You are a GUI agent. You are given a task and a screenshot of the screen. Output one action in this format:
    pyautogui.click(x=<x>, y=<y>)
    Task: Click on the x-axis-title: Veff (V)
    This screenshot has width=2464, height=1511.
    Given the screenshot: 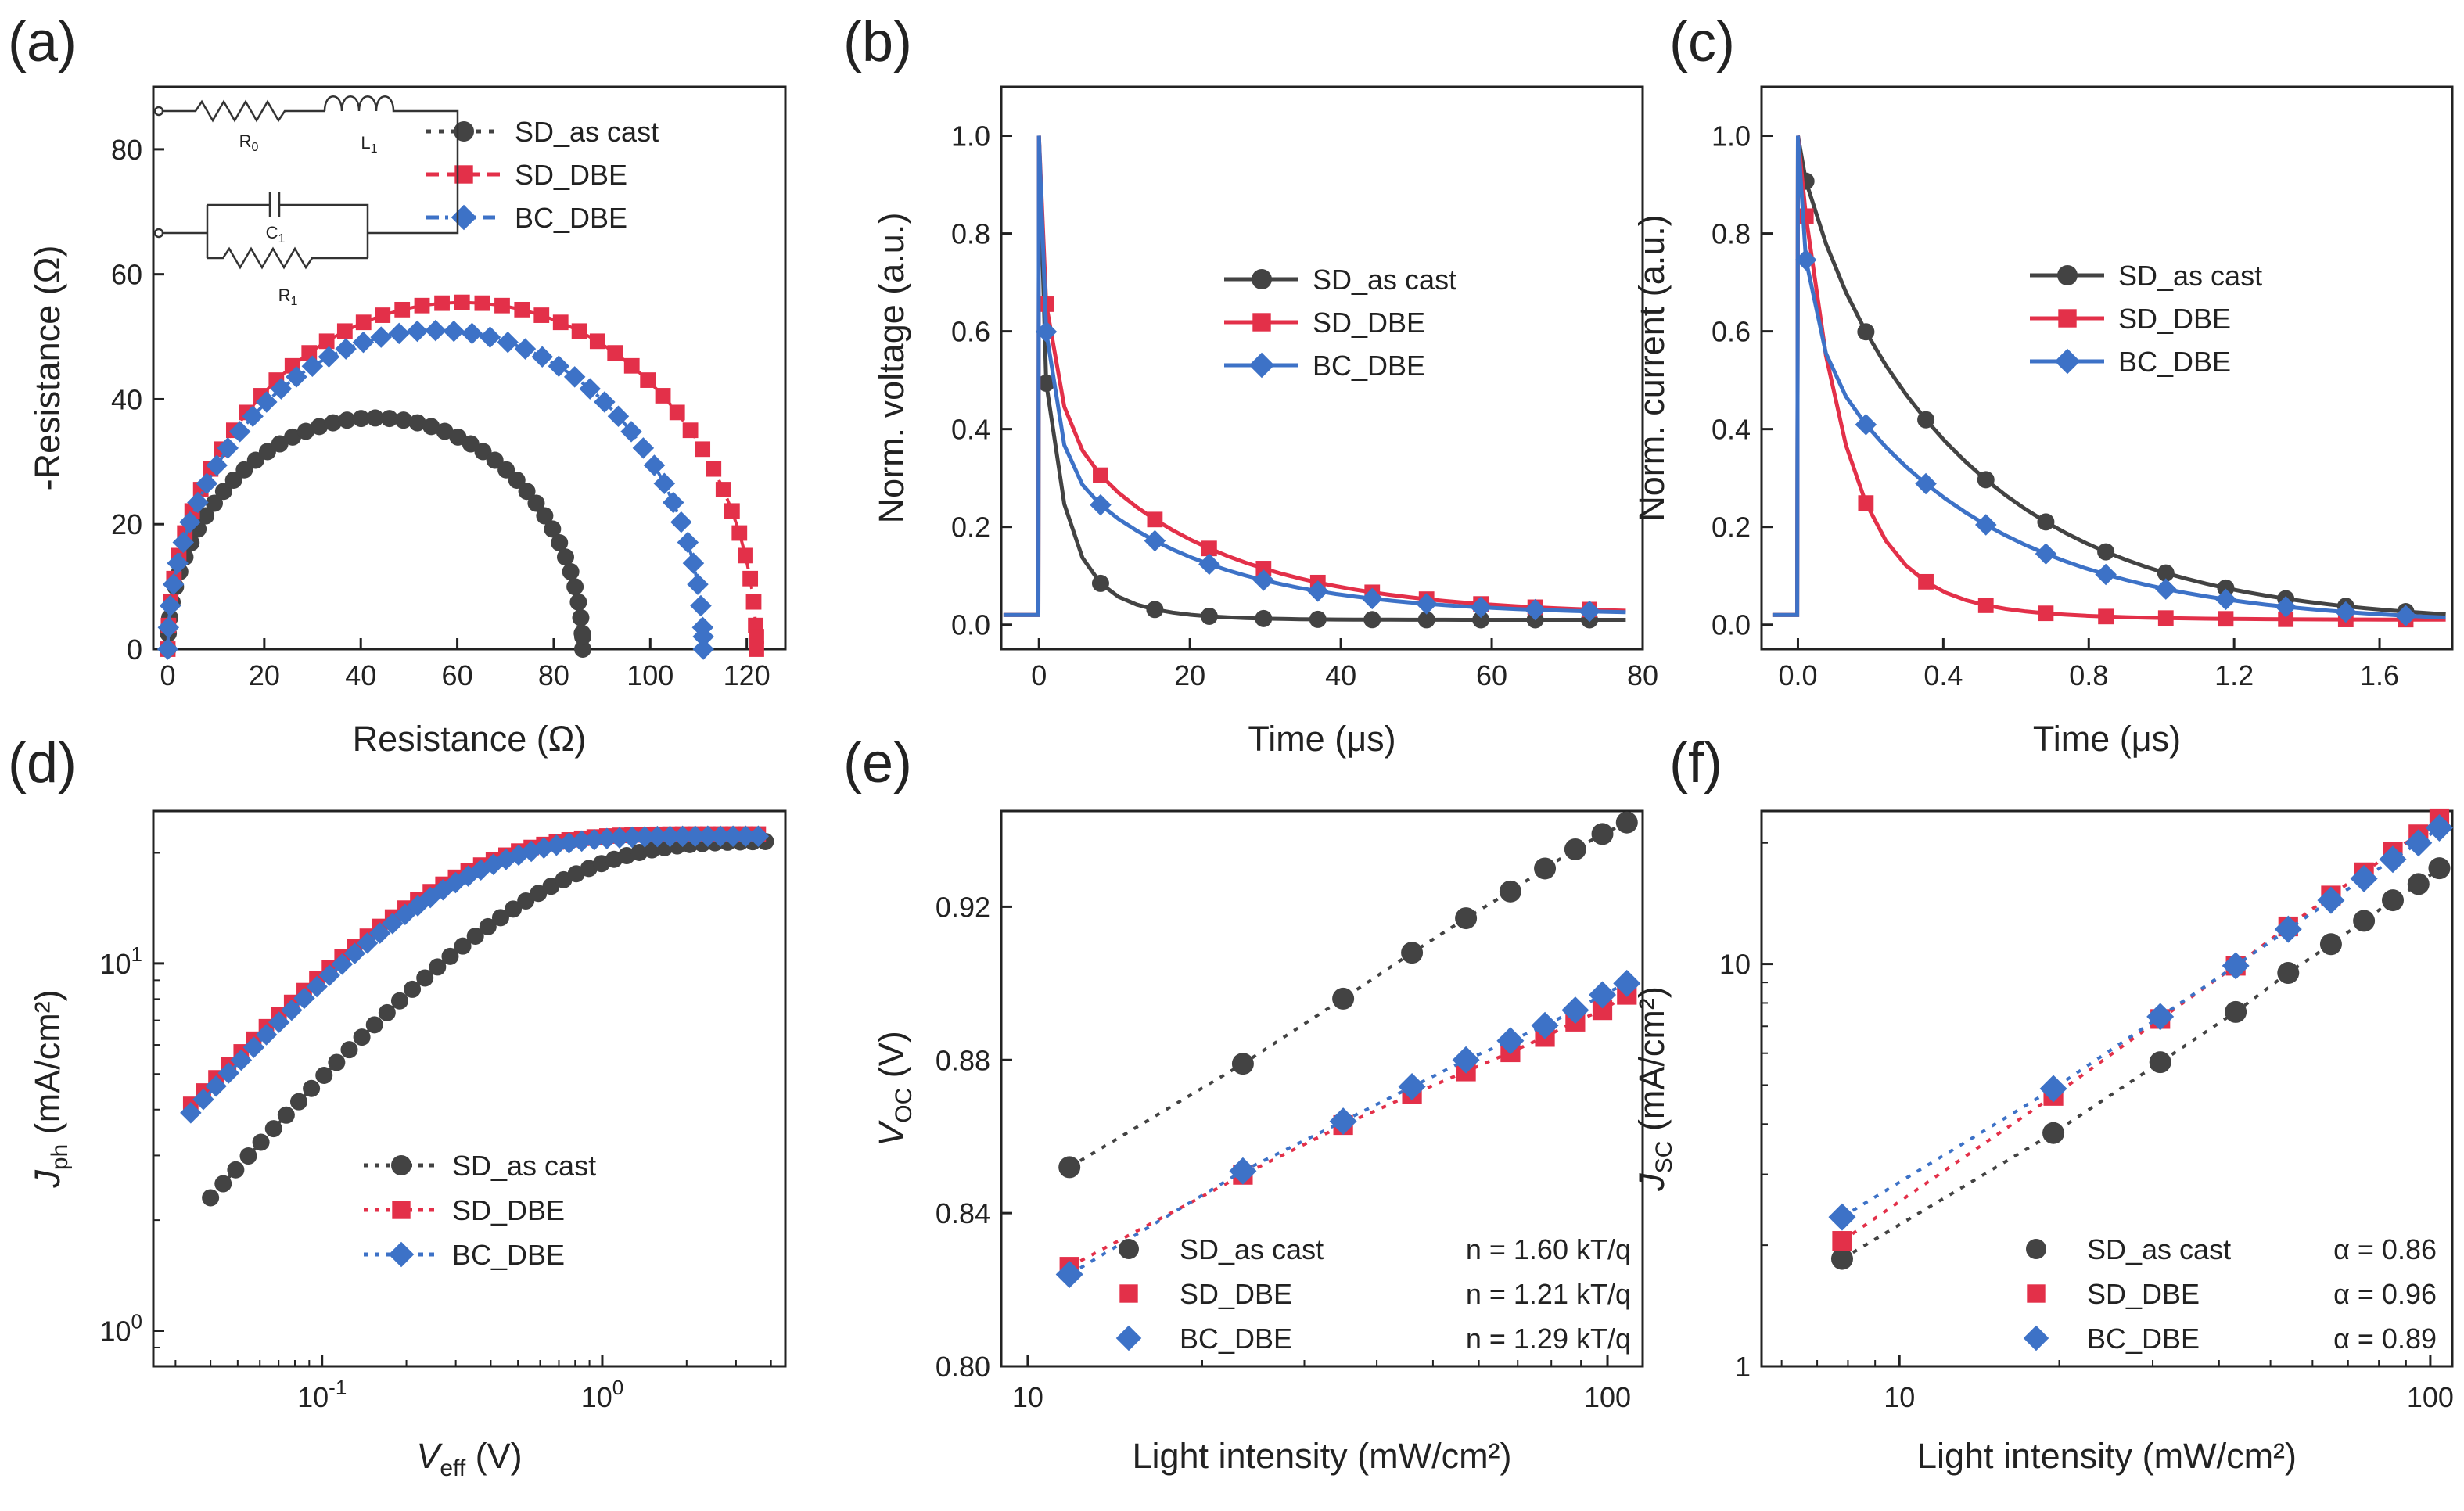 What is the action you would take?
    pyautogui.click(x=469, y=1458)
    